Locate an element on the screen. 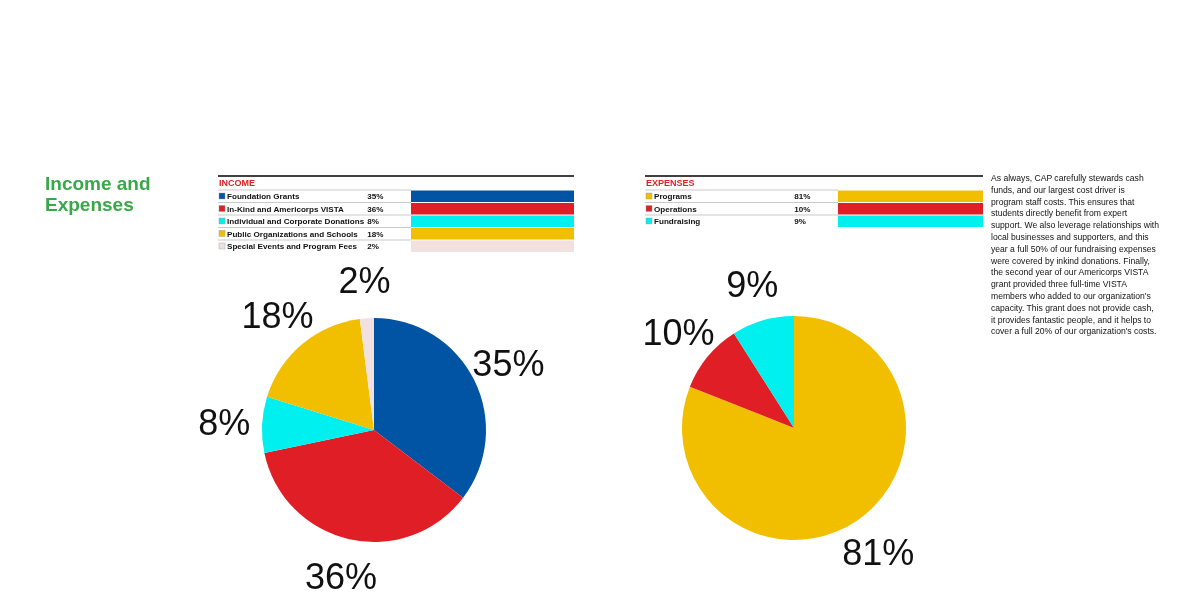 This screenshot has height=600, width=1200. data-label: 8% is located at coordinates (224, 423).